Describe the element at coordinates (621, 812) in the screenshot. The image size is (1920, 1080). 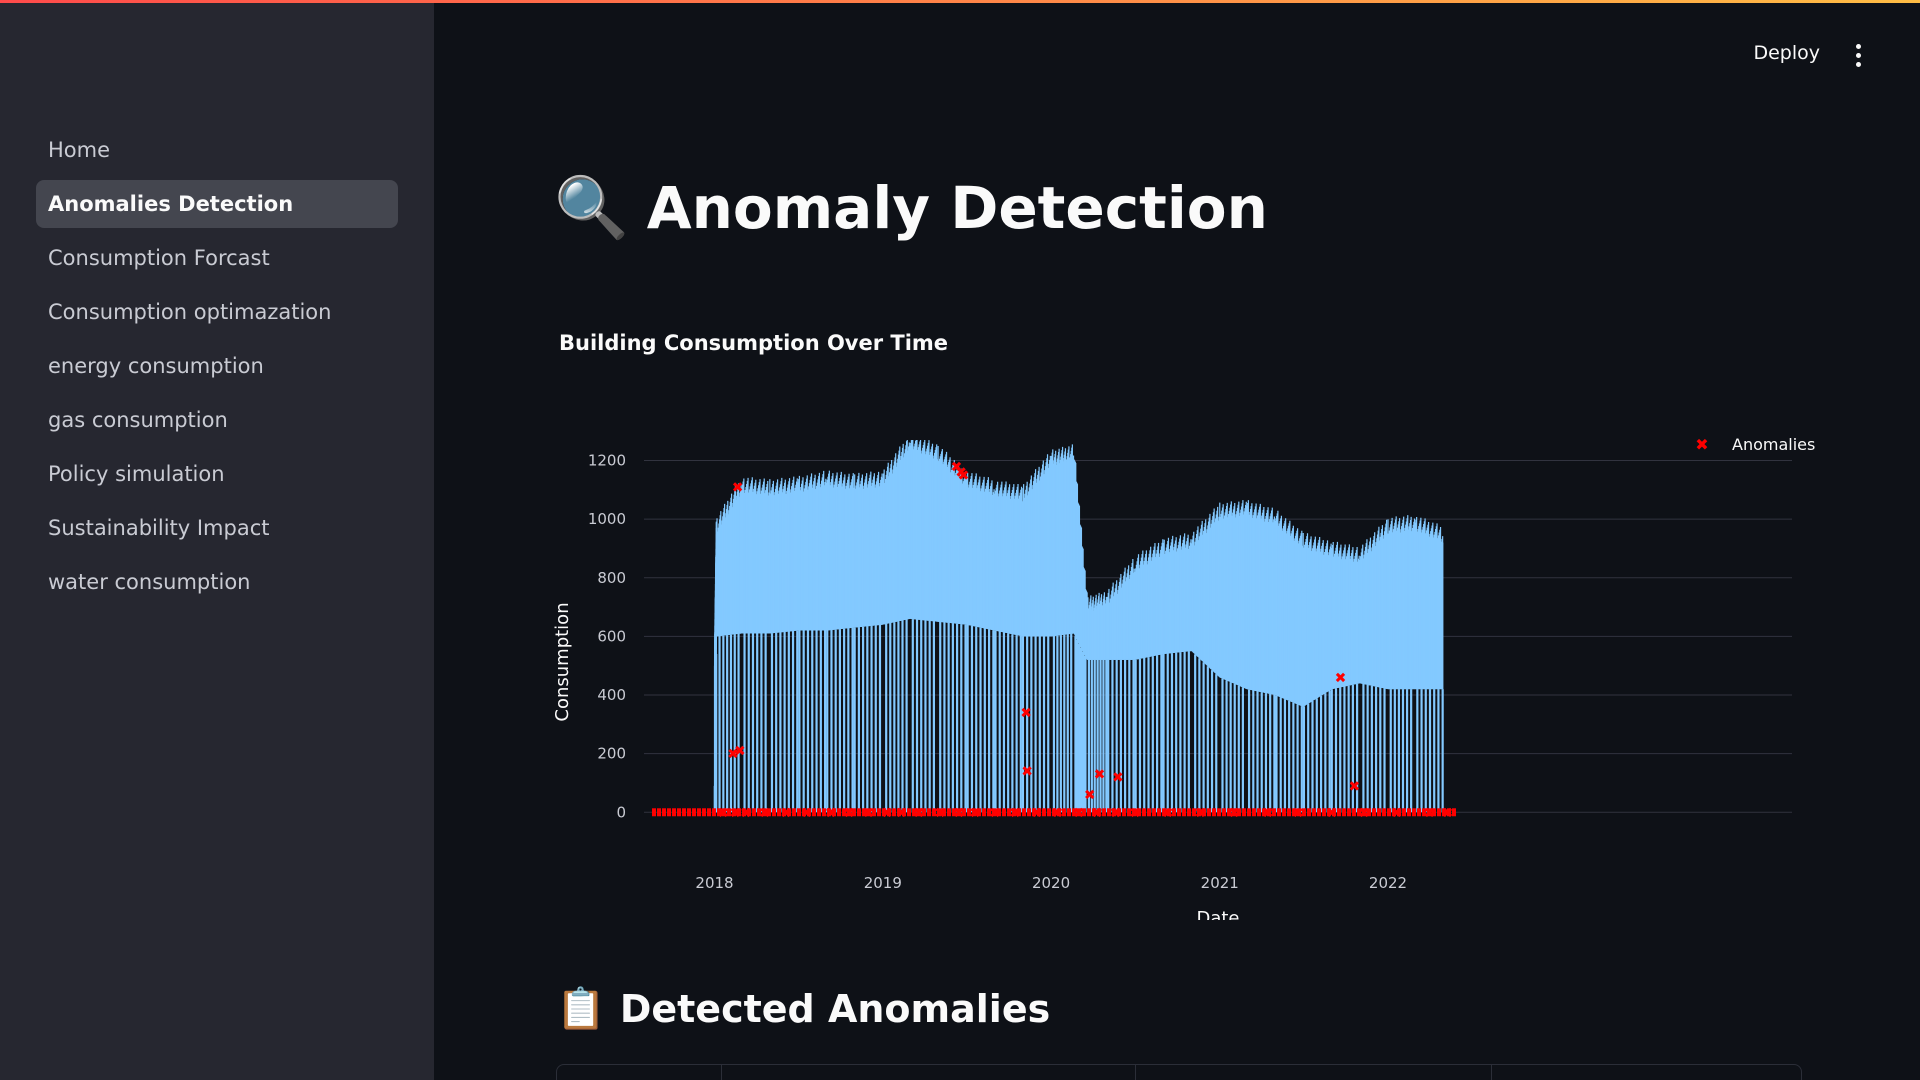
I see `y-tick-label: 0` at that location.